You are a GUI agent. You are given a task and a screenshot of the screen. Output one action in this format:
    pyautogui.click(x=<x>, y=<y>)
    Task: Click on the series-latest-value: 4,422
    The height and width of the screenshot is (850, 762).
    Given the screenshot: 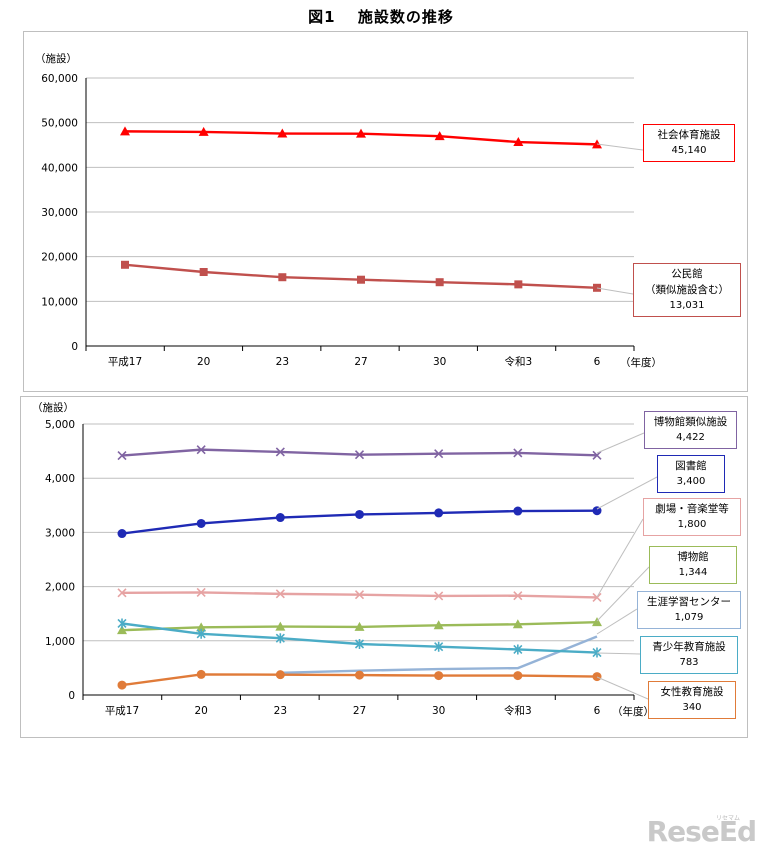 What is the action you would take?
    pyautogui.click(x=690, y=437)
    